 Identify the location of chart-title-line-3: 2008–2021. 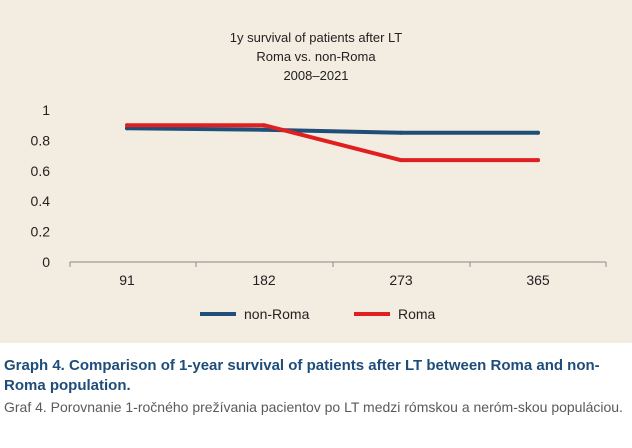
(316, 75).